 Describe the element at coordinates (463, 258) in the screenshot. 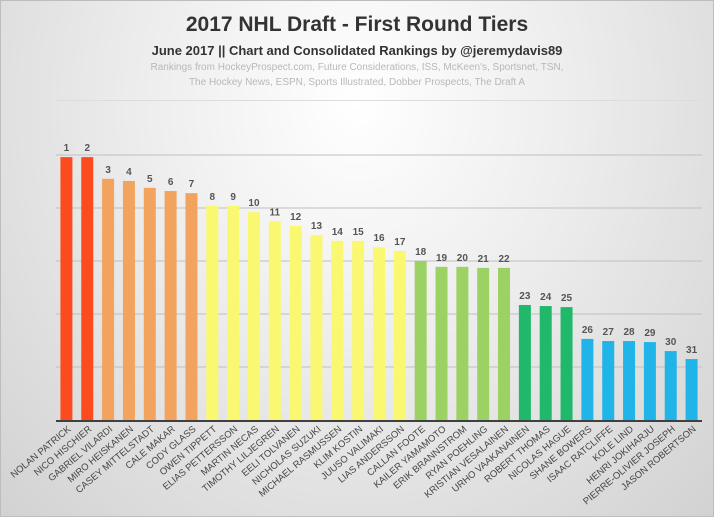

I see `data-label: 20` at that location.